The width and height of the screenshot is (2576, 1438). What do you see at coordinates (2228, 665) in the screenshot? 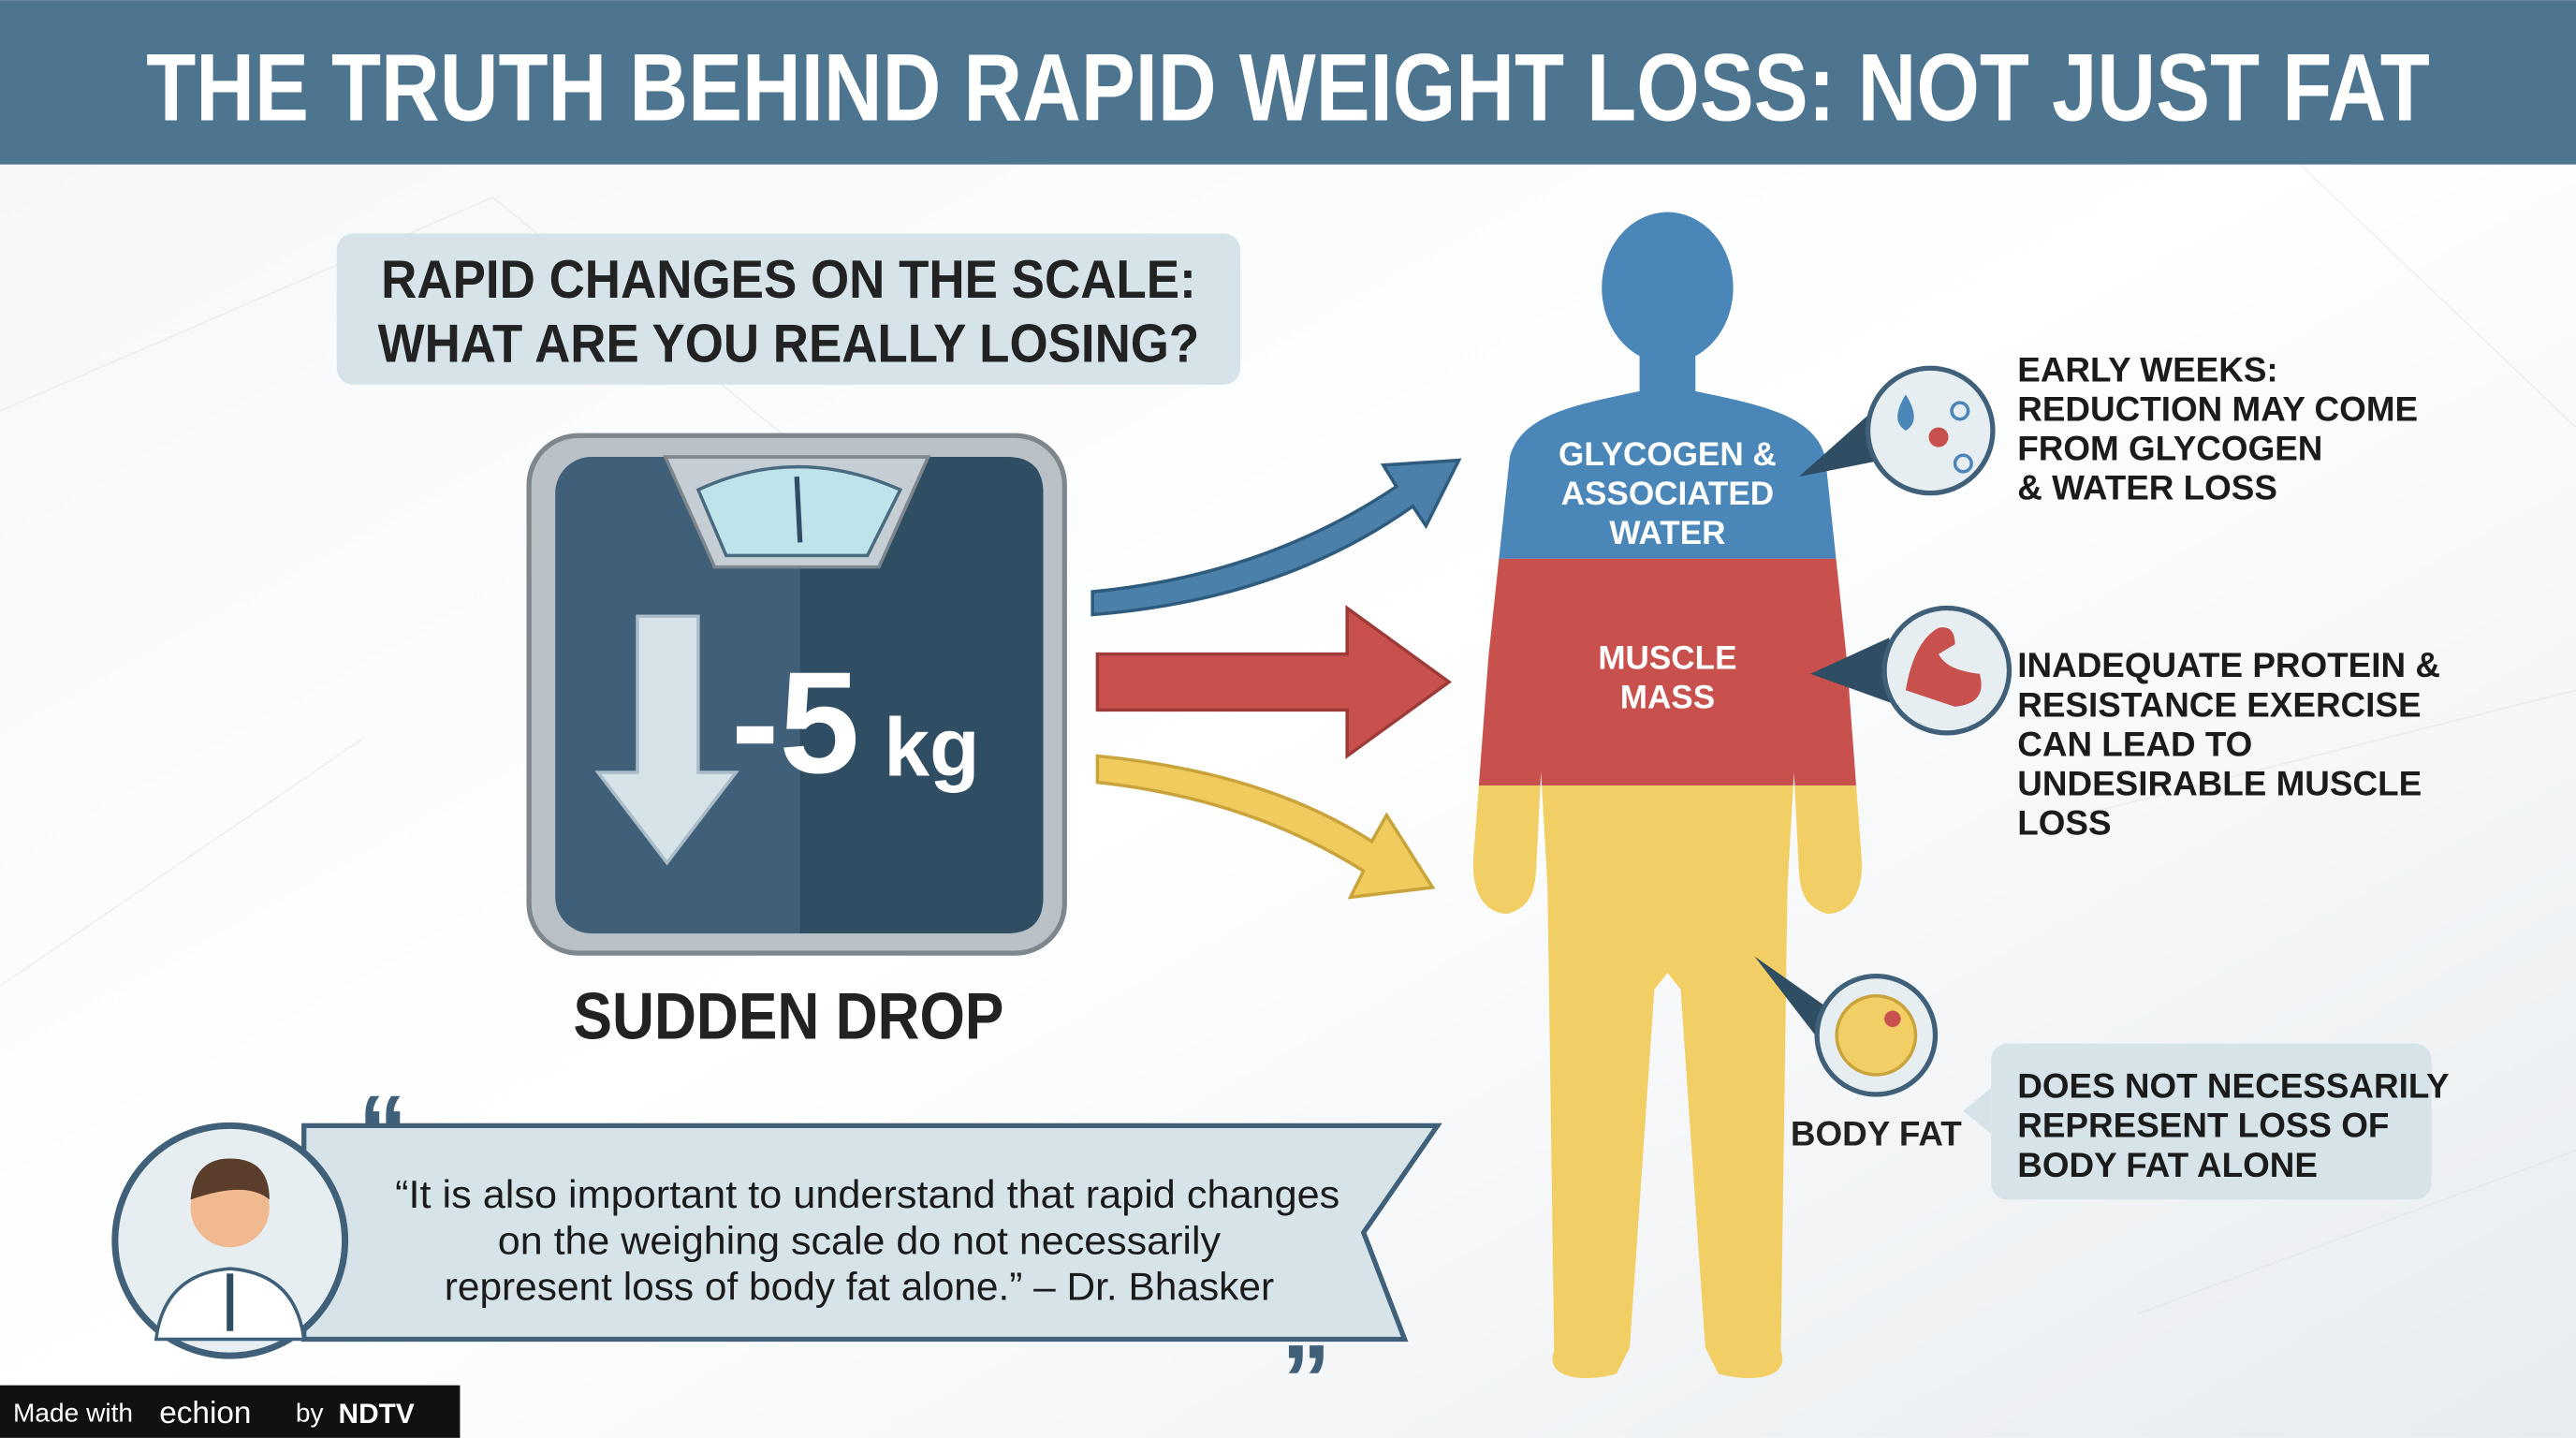
I see `callout-line: INADEQUATE PROTEIN &` at bounding box center [2228, 665].